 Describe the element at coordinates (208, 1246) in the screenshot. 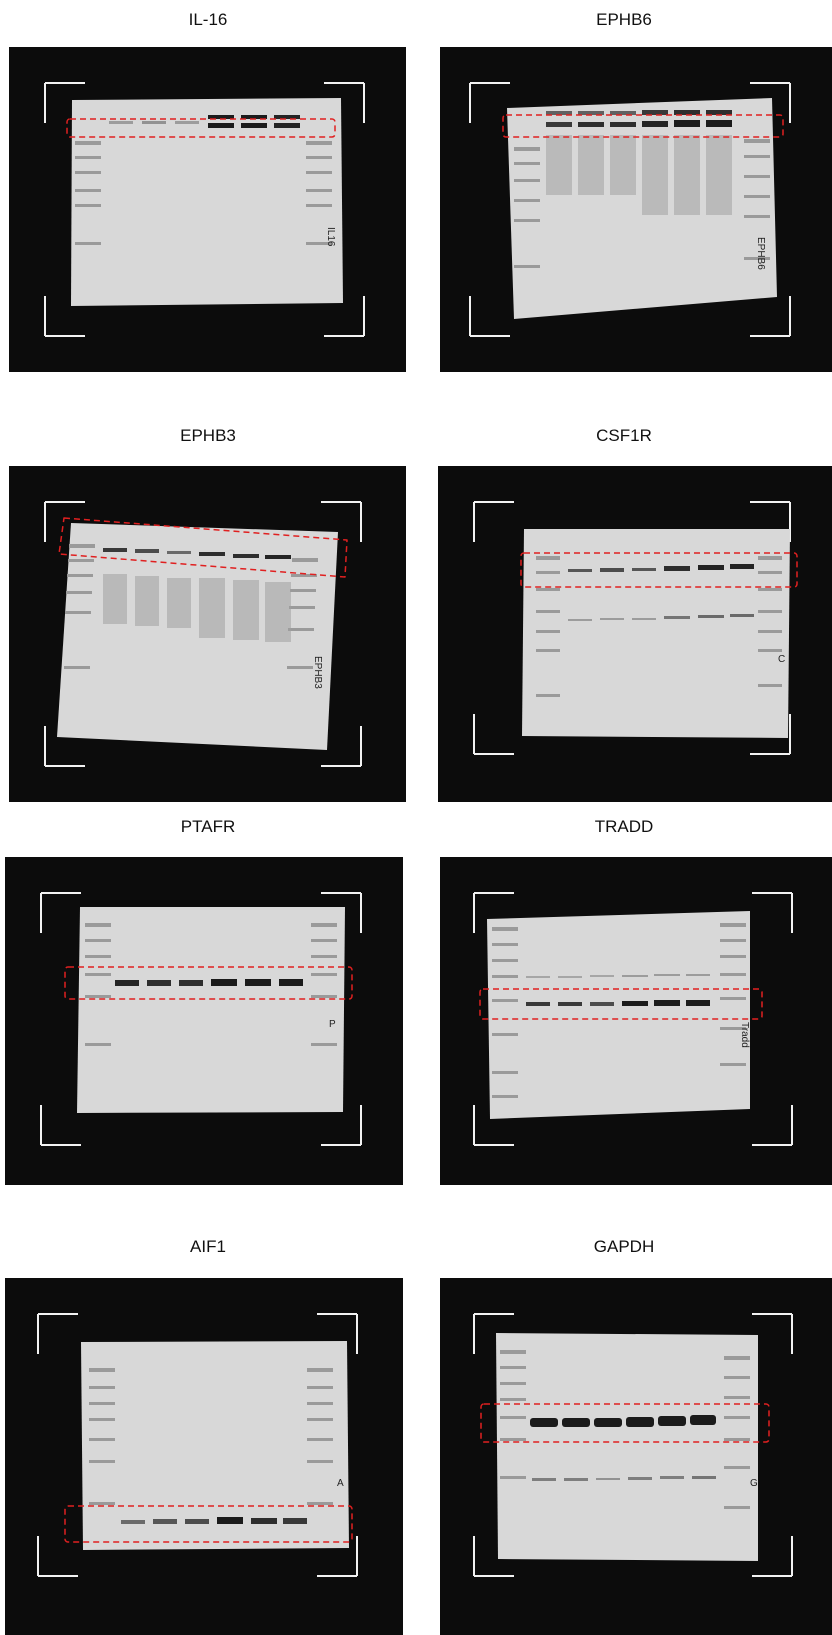

I see `panel-title: AIF1` at that location.